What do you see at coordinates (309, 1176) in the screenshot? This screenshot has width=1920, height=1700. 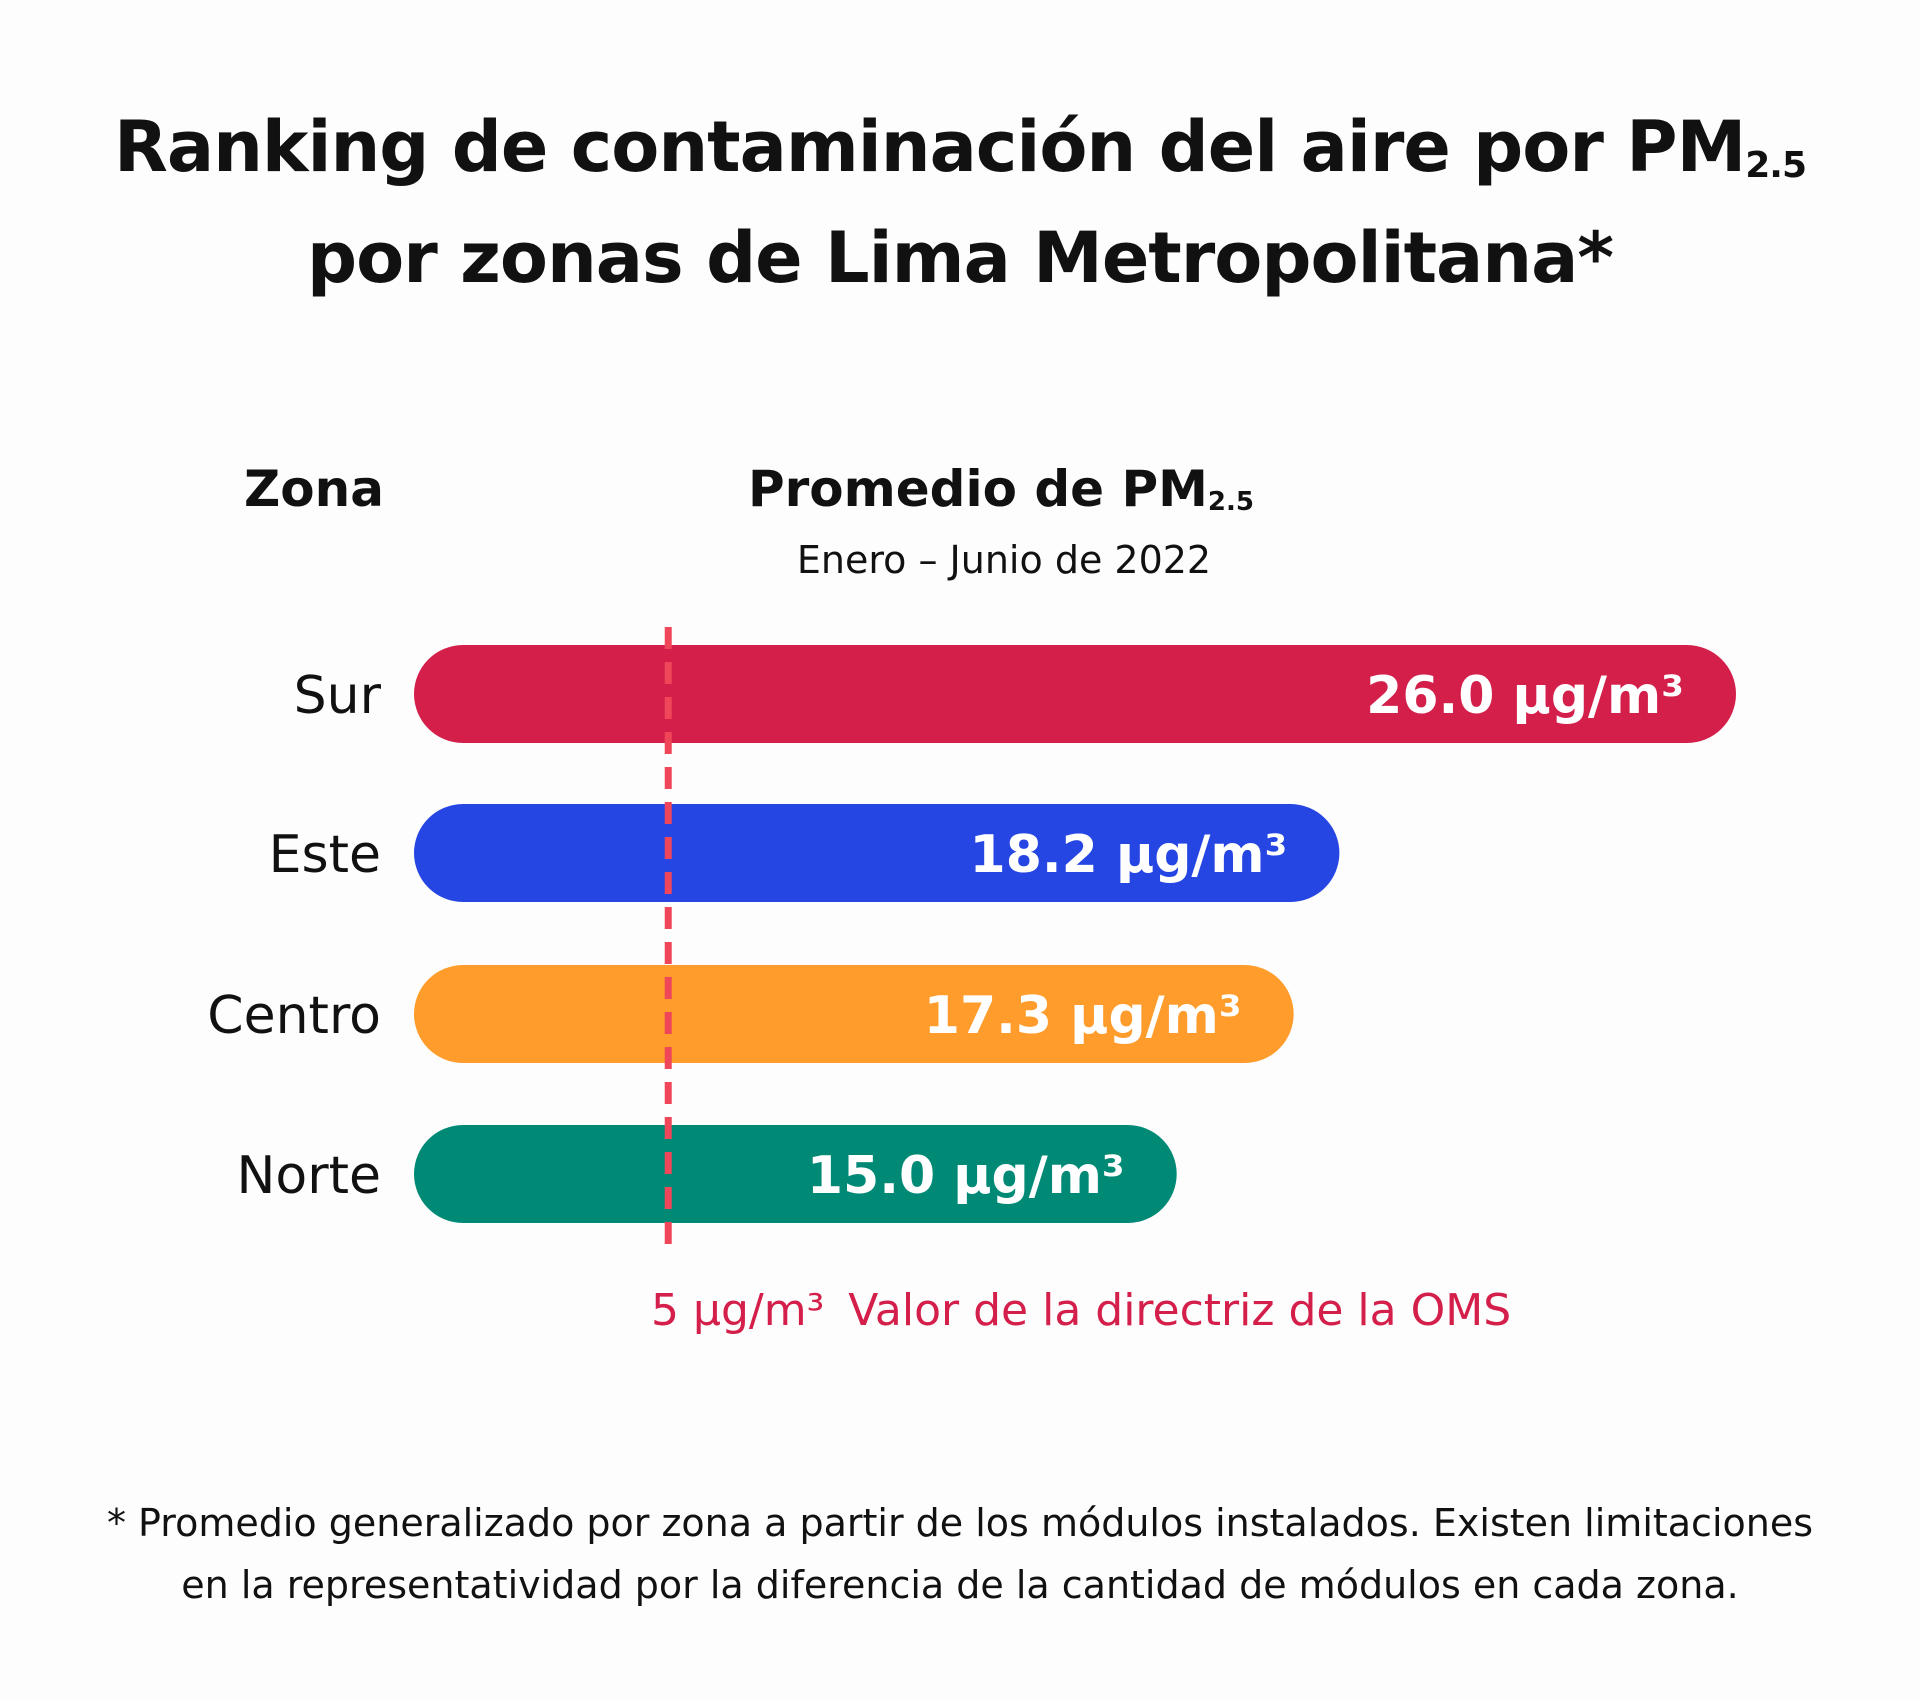 I see `category-label: Norte` at bounding box center [309, 1176].